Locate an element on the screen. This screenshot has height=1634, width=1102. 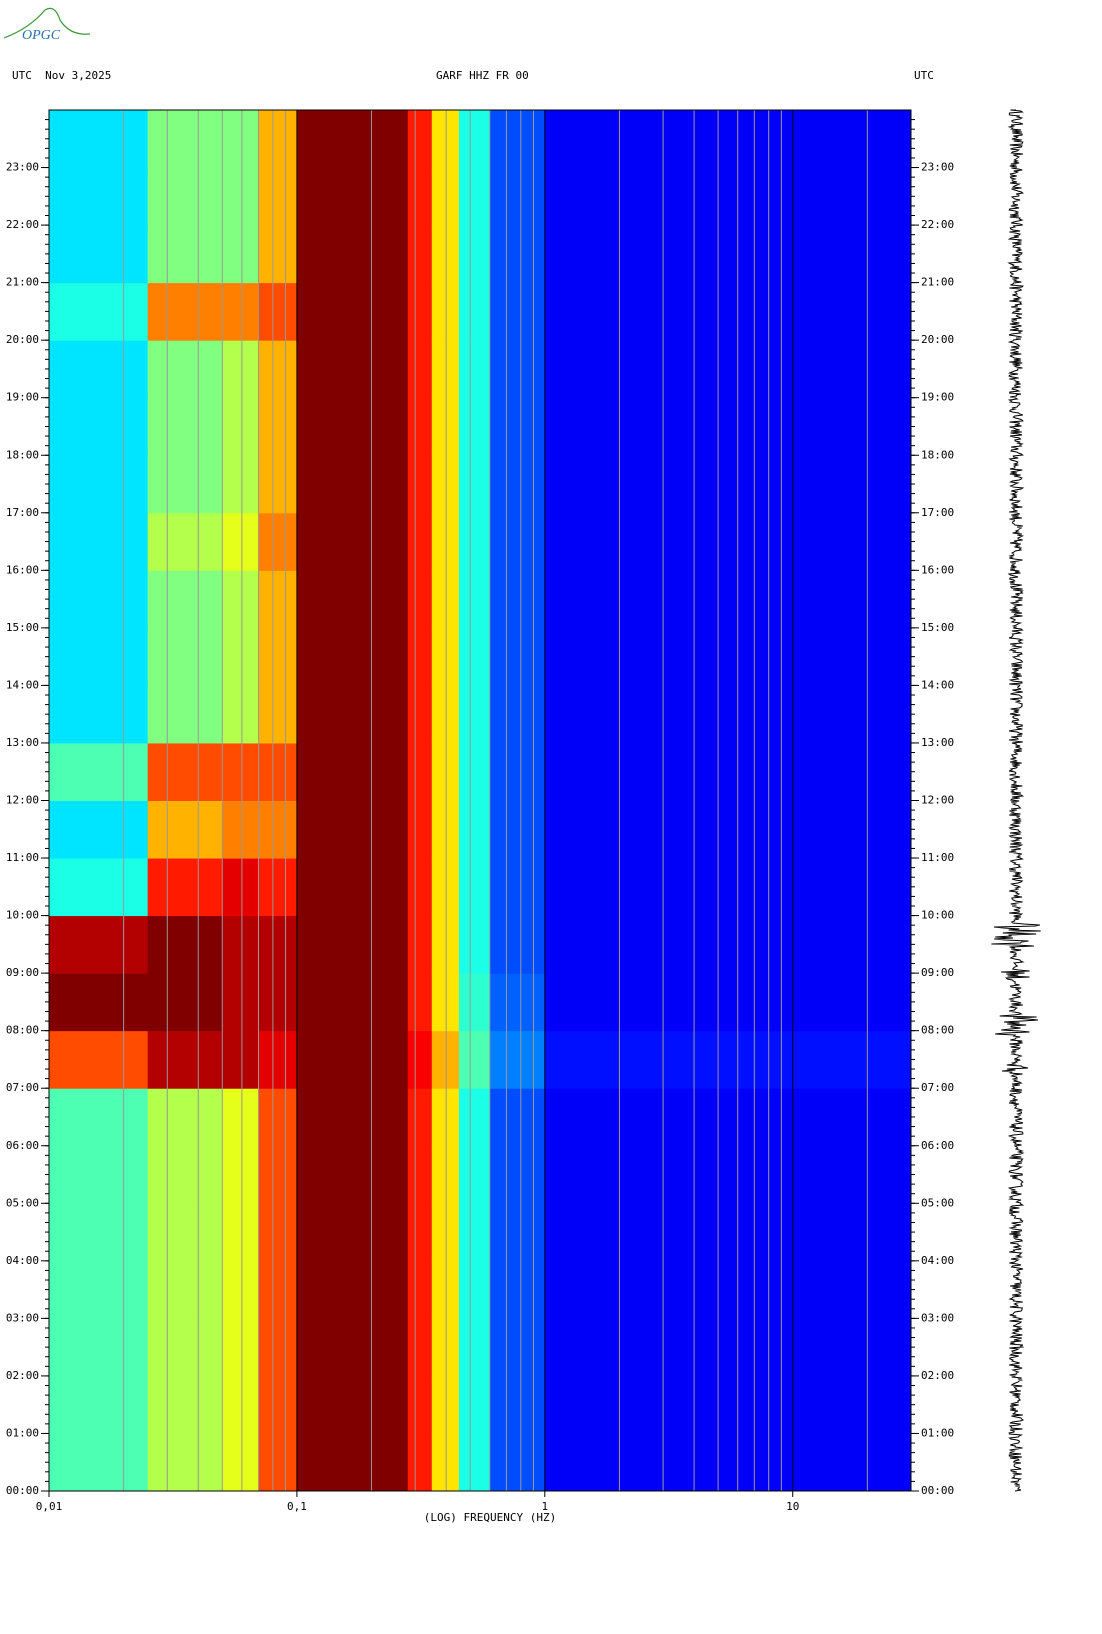
y-tick-label: 07:00 is located at coordinates (22, 1087).